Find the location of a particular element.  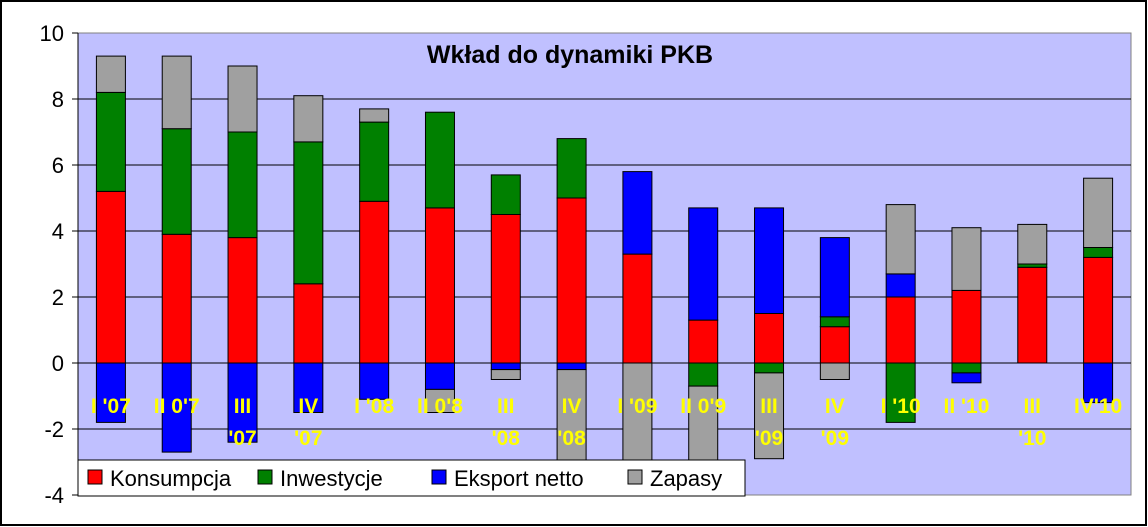

y-tick-label: 2 is located at coordinates (58, 297).